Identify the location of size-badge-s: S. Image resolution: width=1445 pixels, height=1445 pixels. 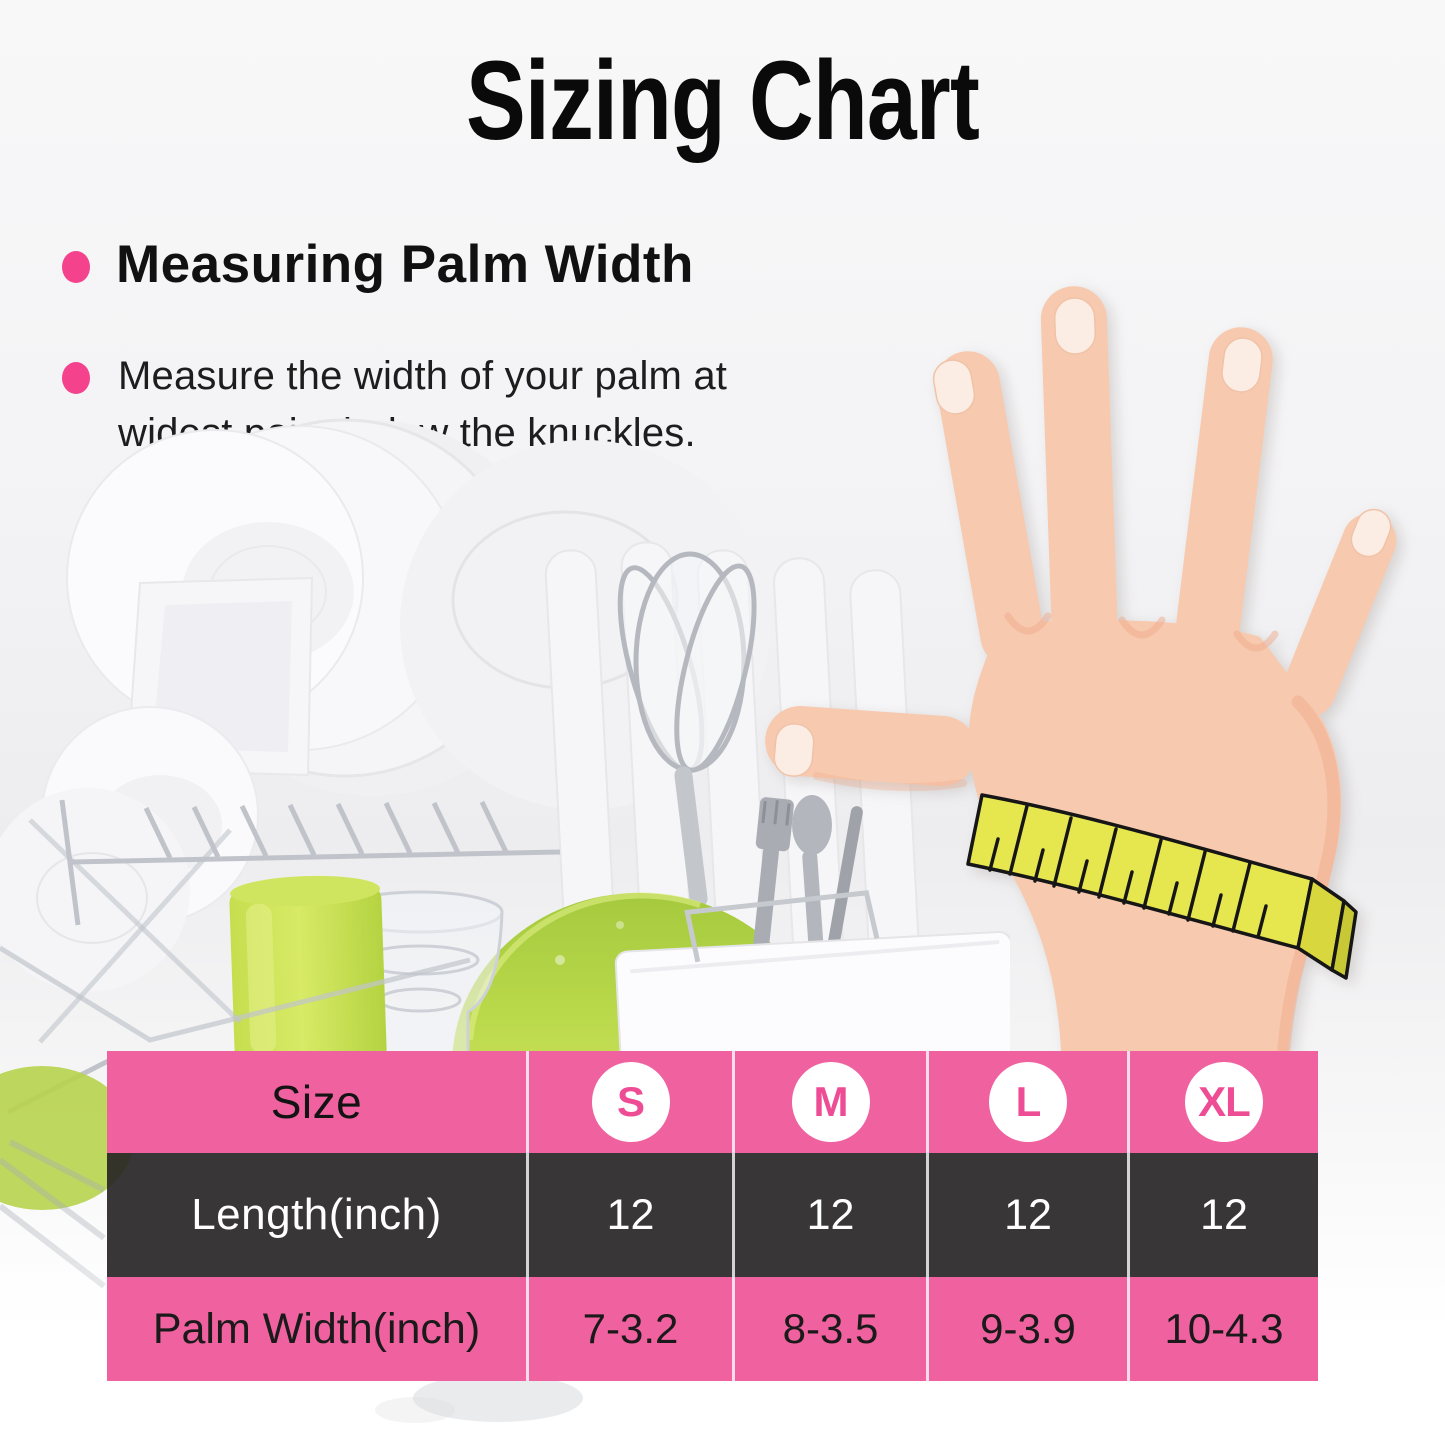
(630, 1102).